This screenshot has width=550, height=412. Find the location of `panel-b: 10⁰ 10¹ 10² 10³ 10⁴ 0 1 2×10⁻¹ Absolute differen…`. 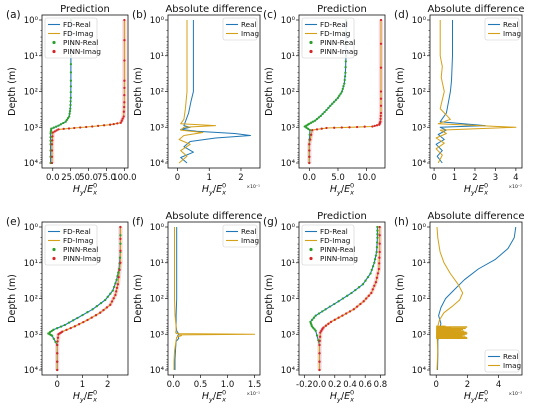

panel-b: 10⁰ 10¹ 10² 10³ 10⁴ 0 1 2×10⁻¹ Absolute differen… is located at coordinates (197, 100).